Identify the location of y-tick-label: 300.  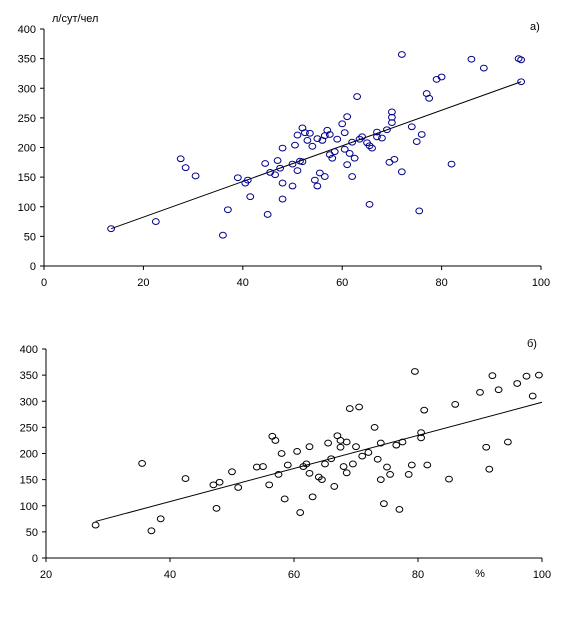
(27, 89).